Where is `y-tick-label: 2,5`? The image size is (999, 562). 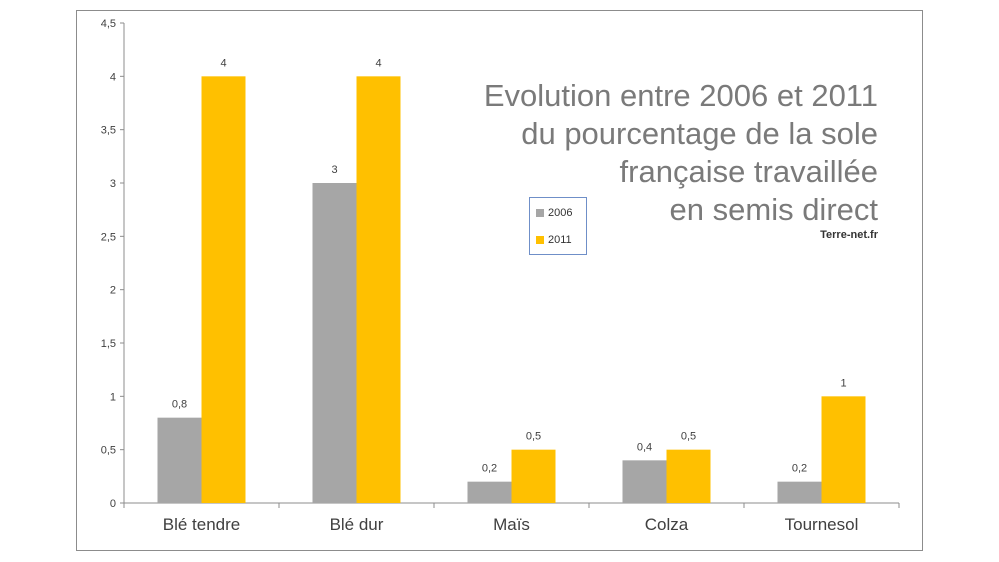
y-tick-label: 2,5 is located at coordinates (108, 237).